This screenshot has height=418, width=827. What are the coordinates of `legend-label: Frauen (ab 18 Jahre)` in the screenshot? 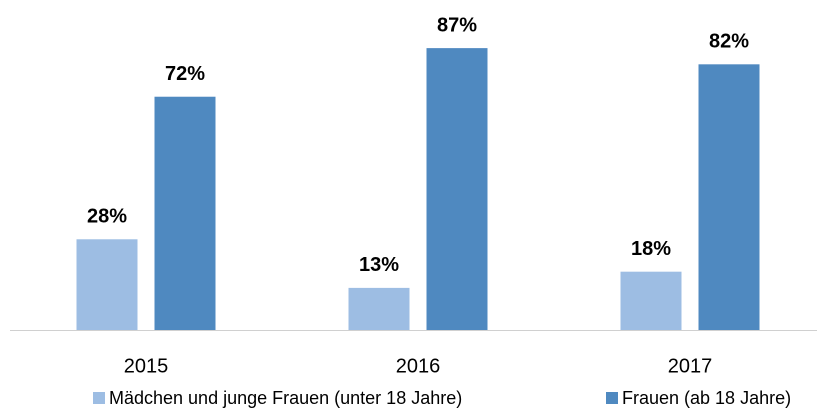 It's located at (706, 398).